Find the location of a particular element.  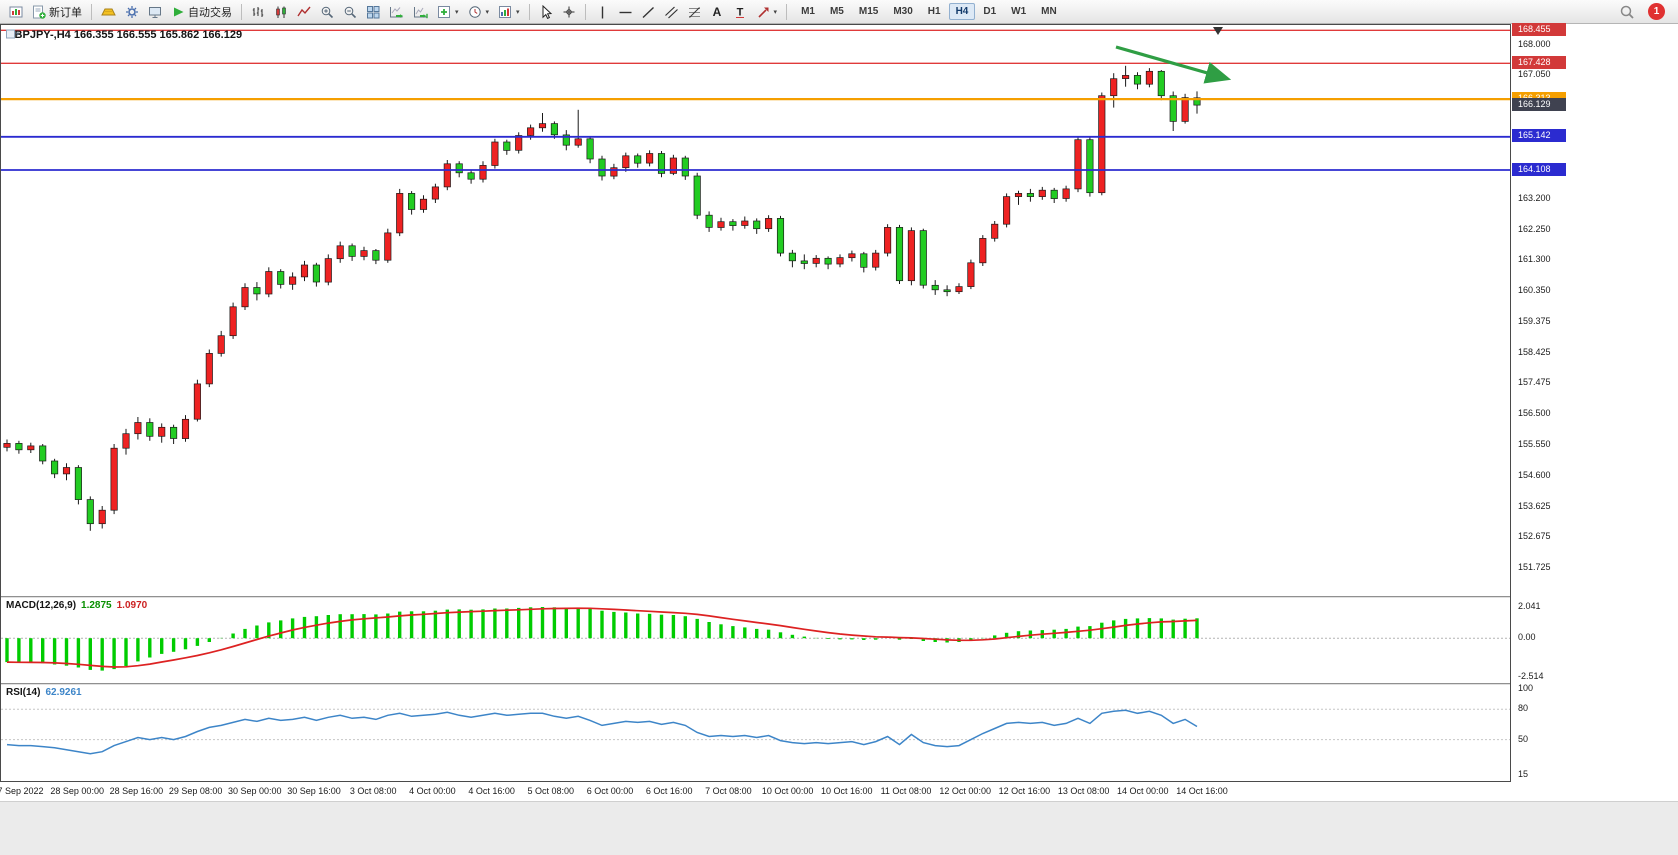

main-toolbar: 新订单 自动交易 is located at coordinates (839, 12).